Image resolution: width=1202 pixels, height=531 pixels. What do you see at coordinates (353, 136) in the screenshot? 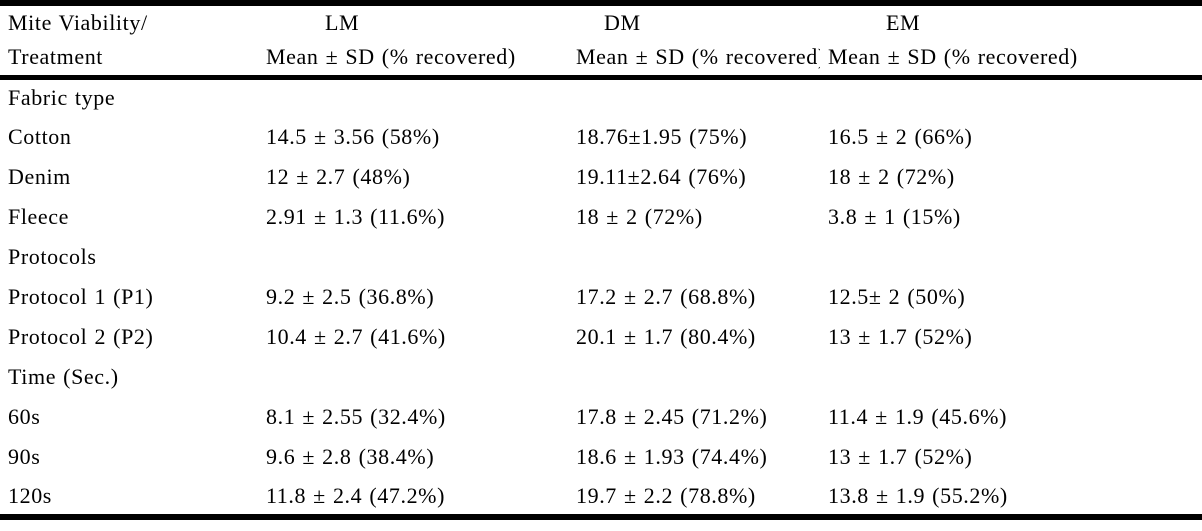
I see `value-cell-lm: 14.5 ± 3.56 (58%)` at bounding box center [353, 136].